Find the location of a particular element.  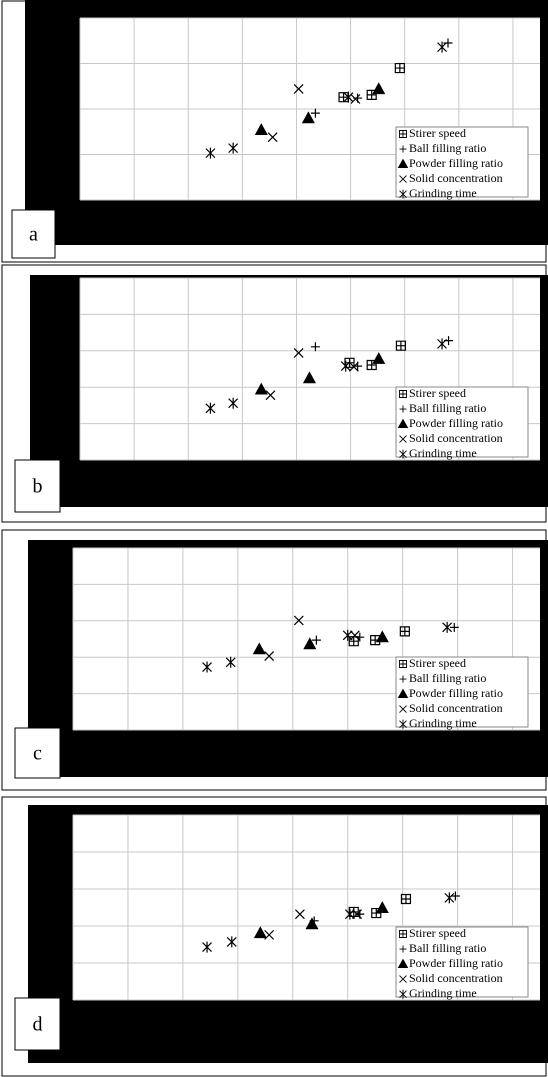

panel-label: d is located at coordinates (38, 1025).